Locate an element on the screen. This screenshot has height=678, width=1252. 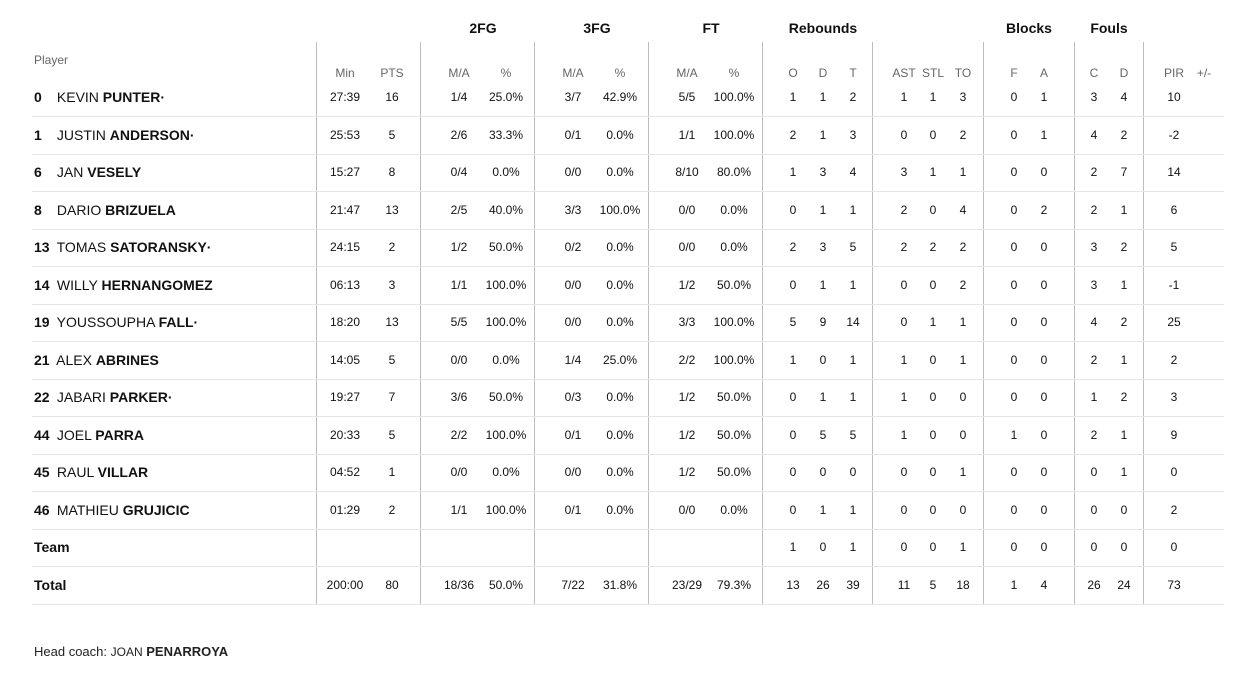
column-header-pir: PIR is located at coordinates (1174, 73).